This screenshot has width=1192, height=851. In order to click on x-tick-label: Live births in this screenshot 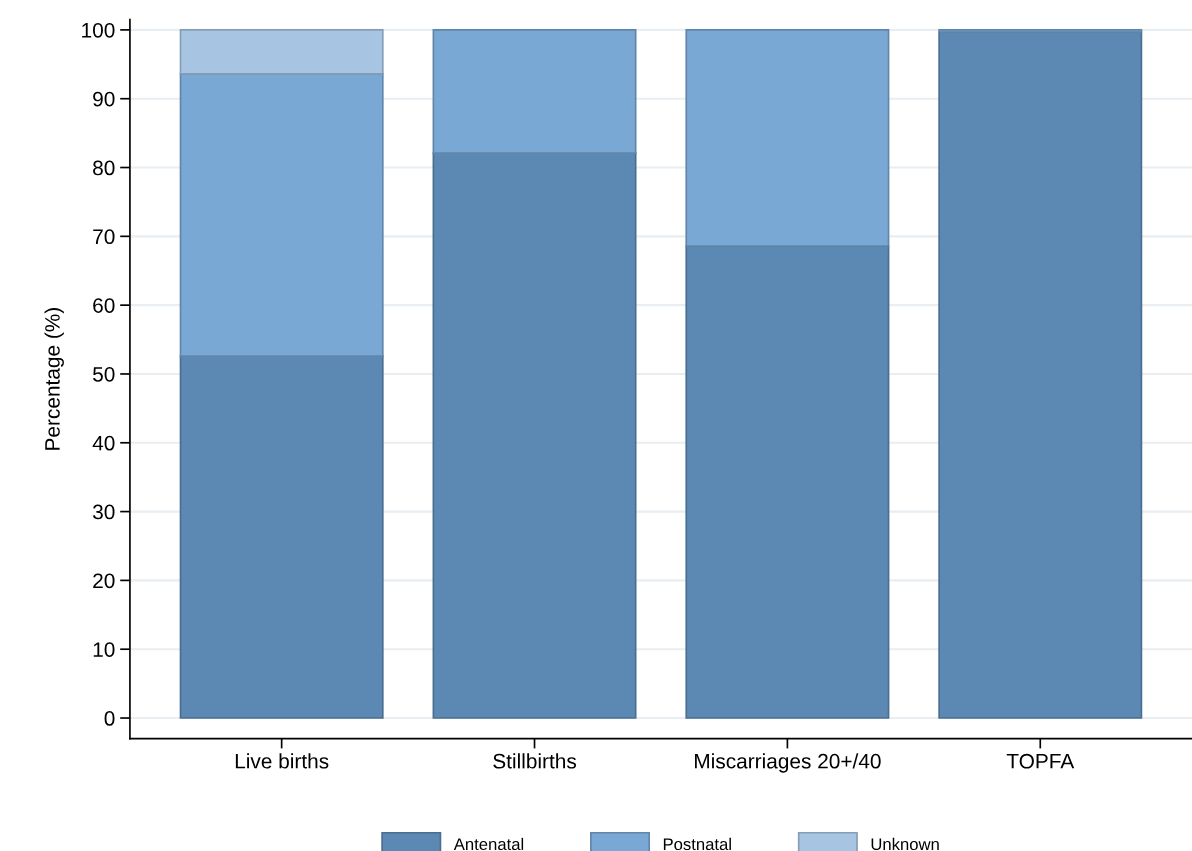, I will do `click(282, 761)`.